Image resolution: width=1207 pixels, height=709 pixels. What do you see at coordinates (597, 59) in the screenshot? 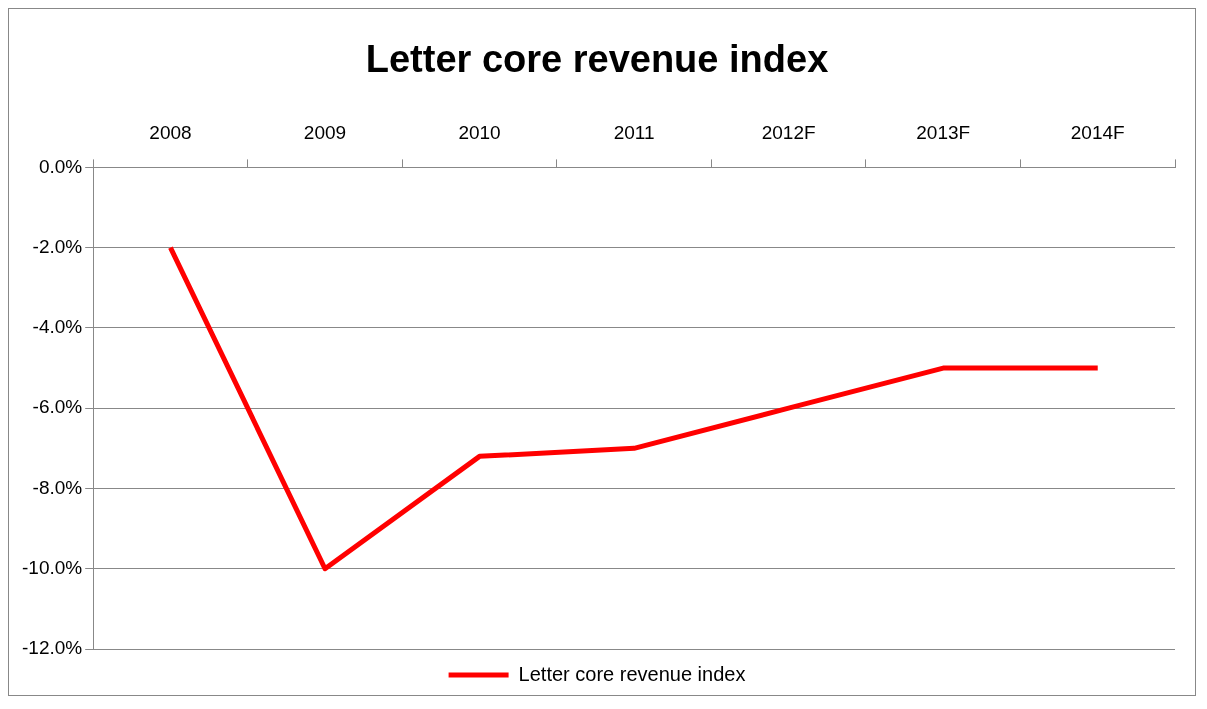
I see `chart-title: Letter core revenue index` at bounding box center [597, 59].